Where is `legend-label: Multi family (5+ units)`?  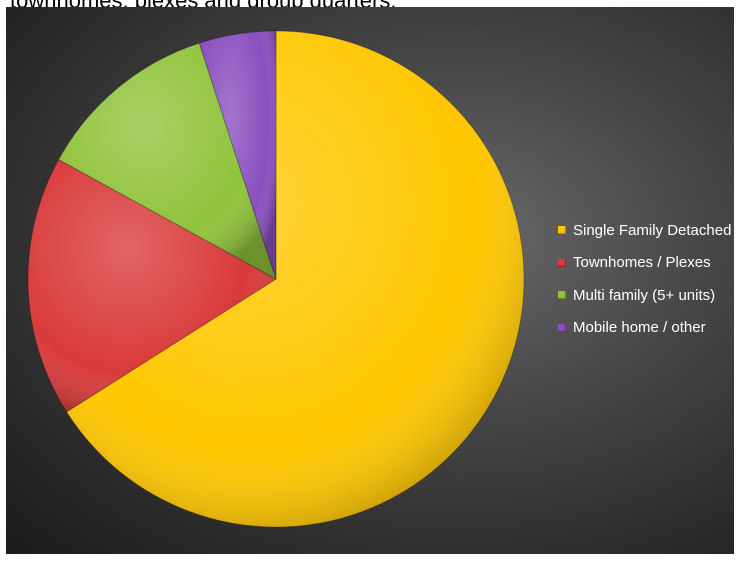 legend-label: Multi family (5+ units) is located at coordinates (644, 295).